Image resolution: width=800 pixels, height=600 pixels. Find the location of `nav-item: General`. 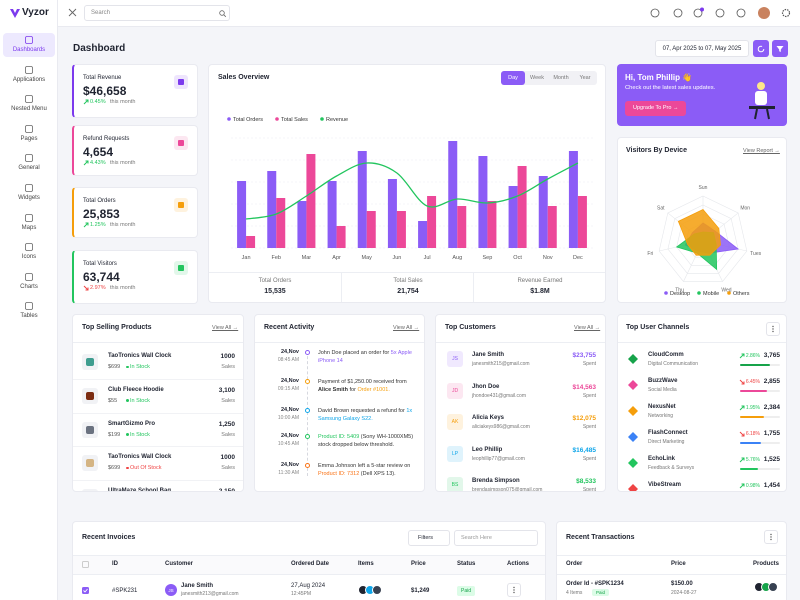

nav-item: General is located at coordinates (29, 163).